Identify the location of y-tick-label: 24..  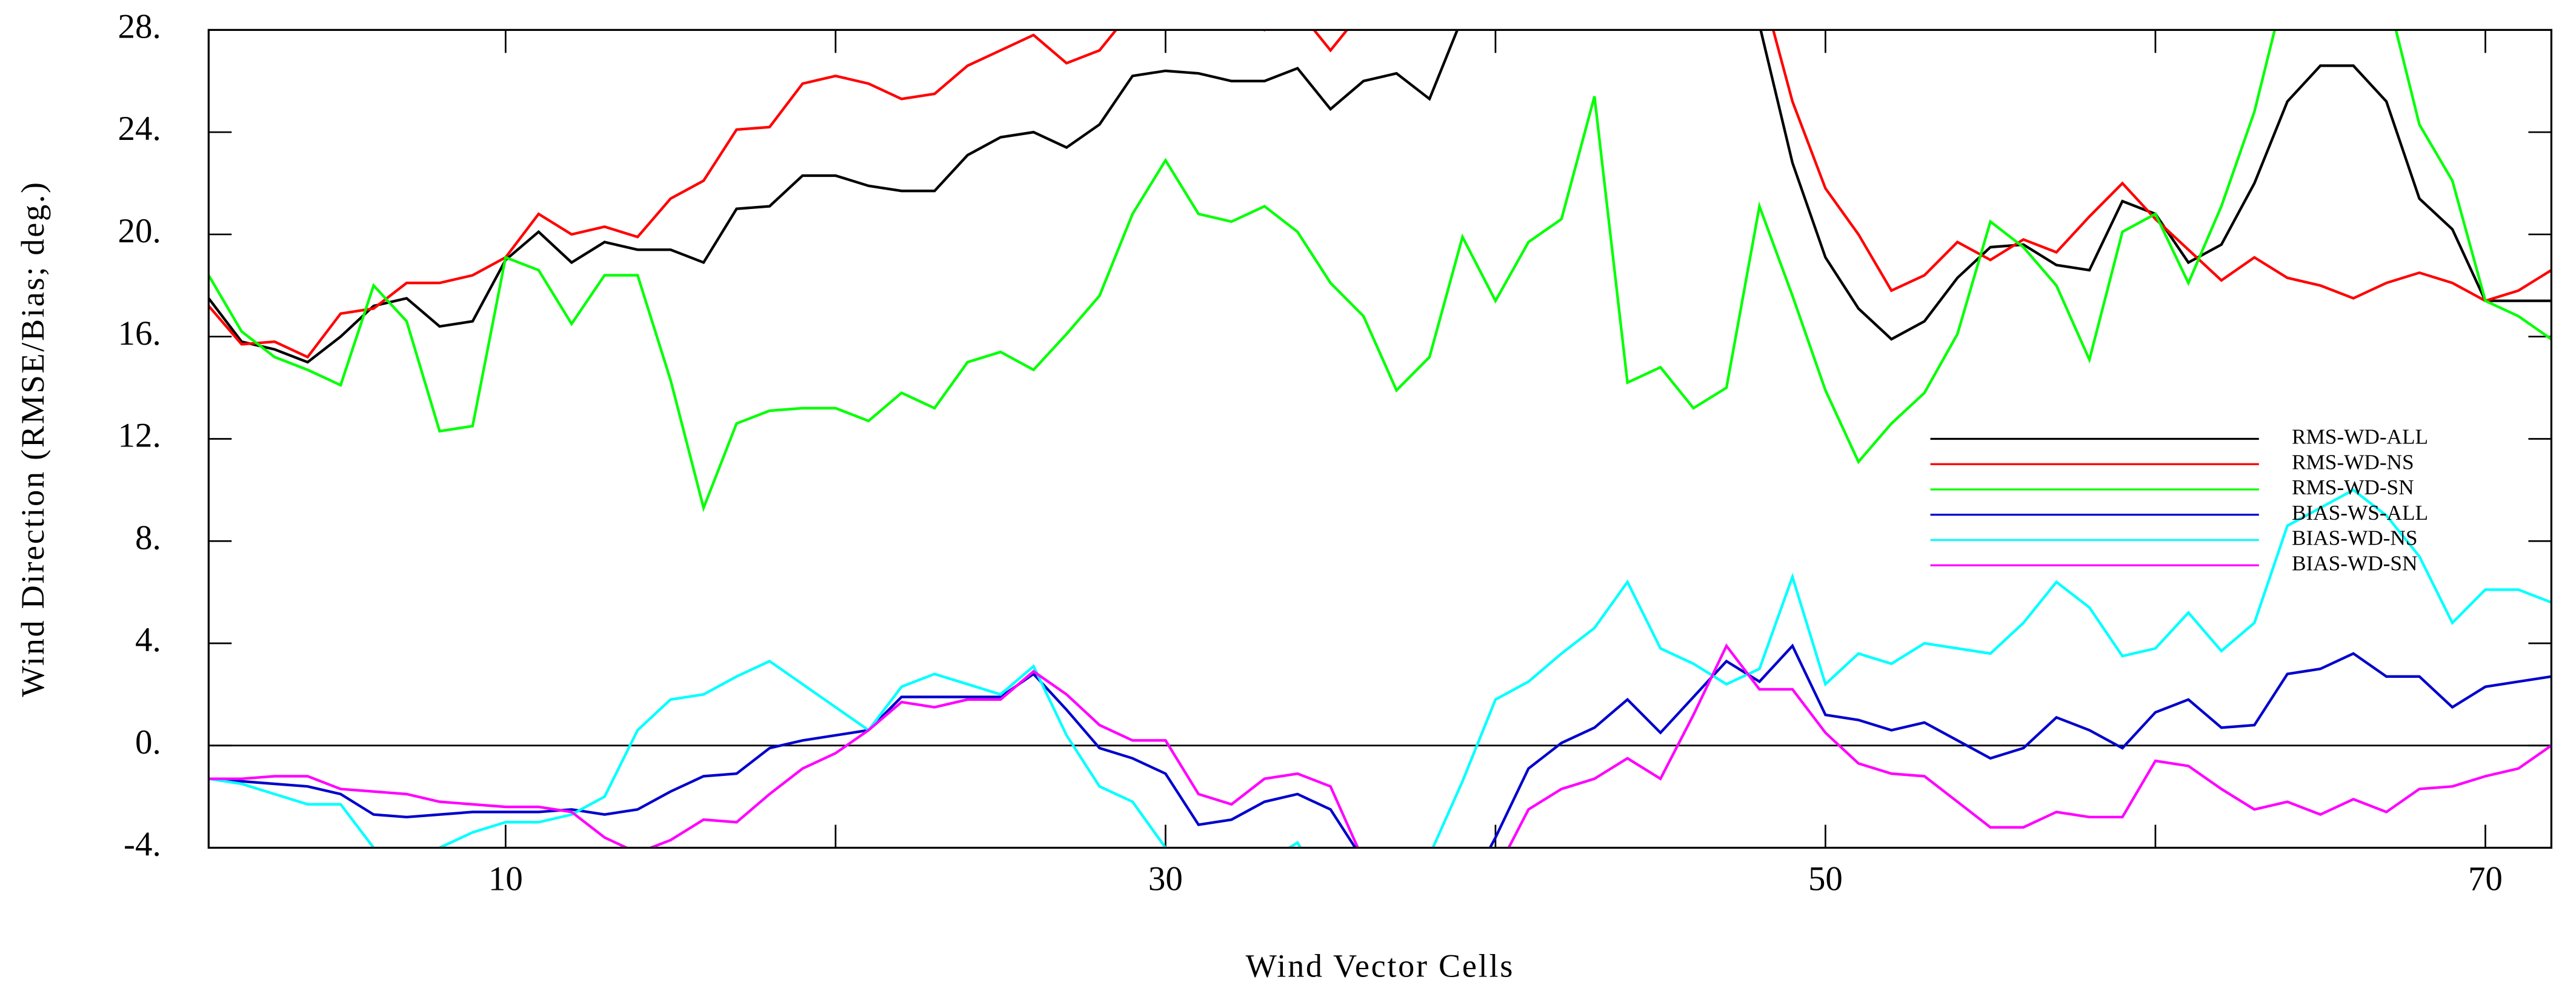
(139, 129).